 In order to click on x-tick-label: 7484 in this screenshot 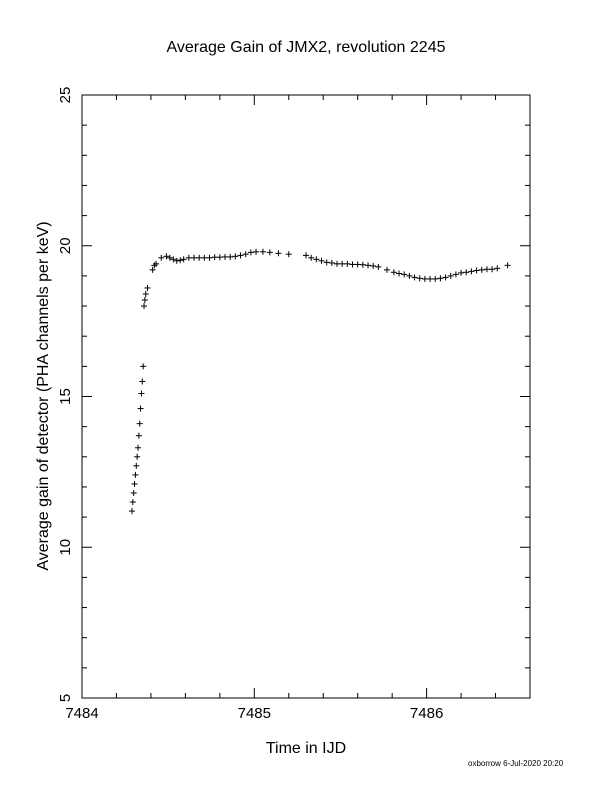, I will do `click(81, 713)`.